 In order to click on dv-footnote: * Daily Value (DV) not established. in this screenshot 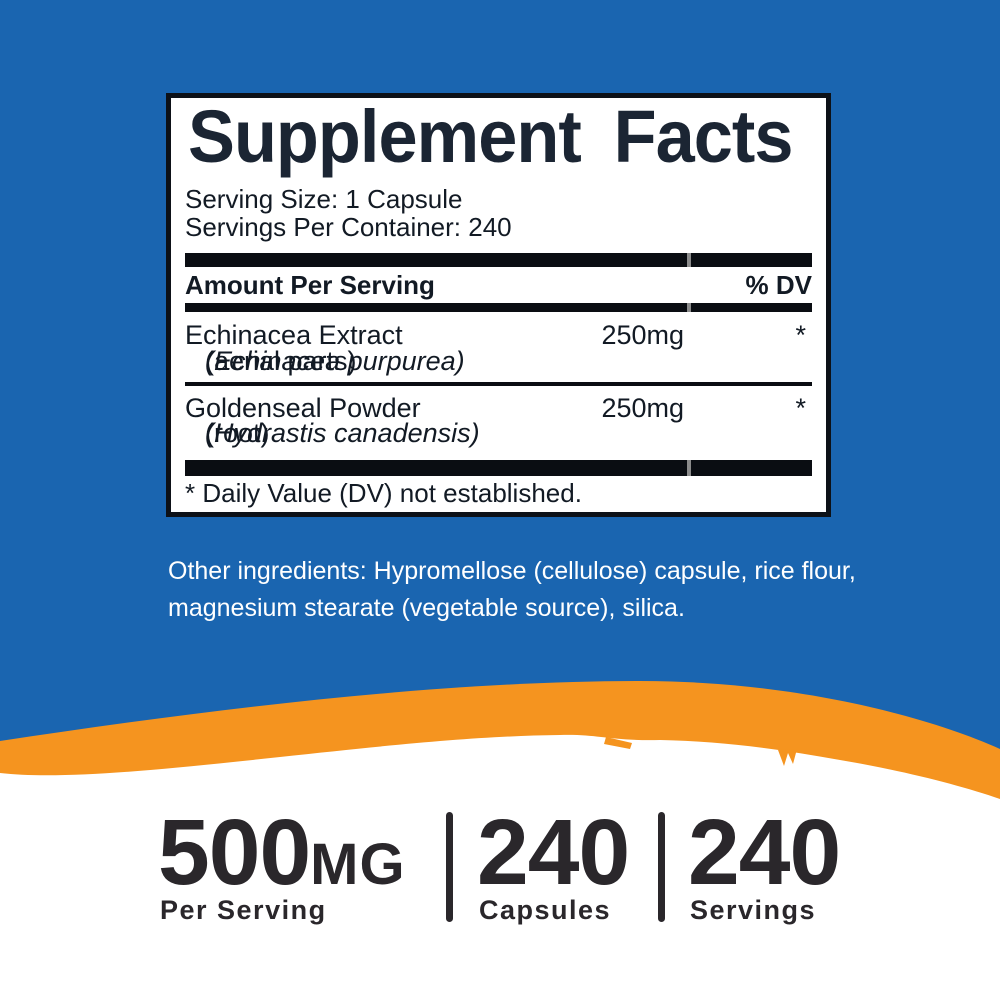, I will do `click(383, 493)`.